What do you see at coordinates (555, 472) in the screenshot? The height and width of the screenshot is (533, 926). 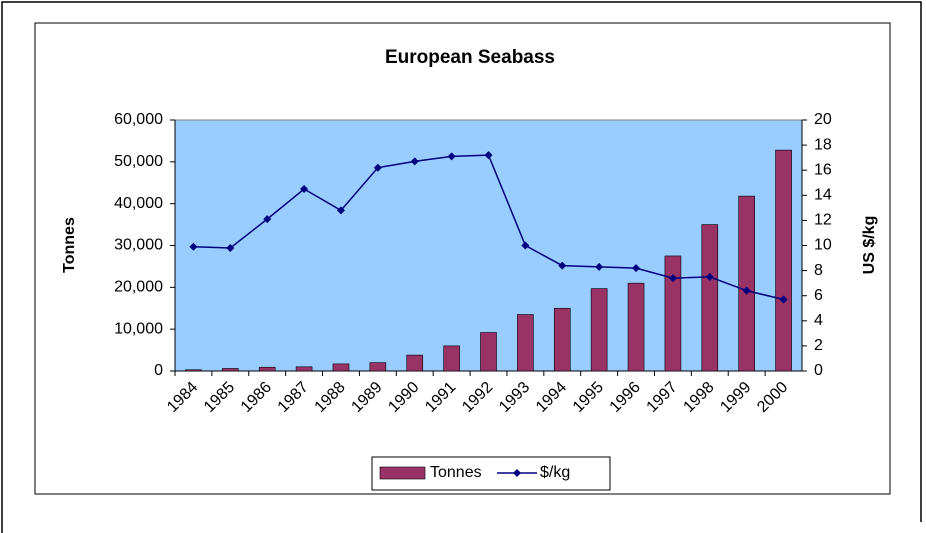 I see `legend-label: $/kg` at bounding box center [555, 472].